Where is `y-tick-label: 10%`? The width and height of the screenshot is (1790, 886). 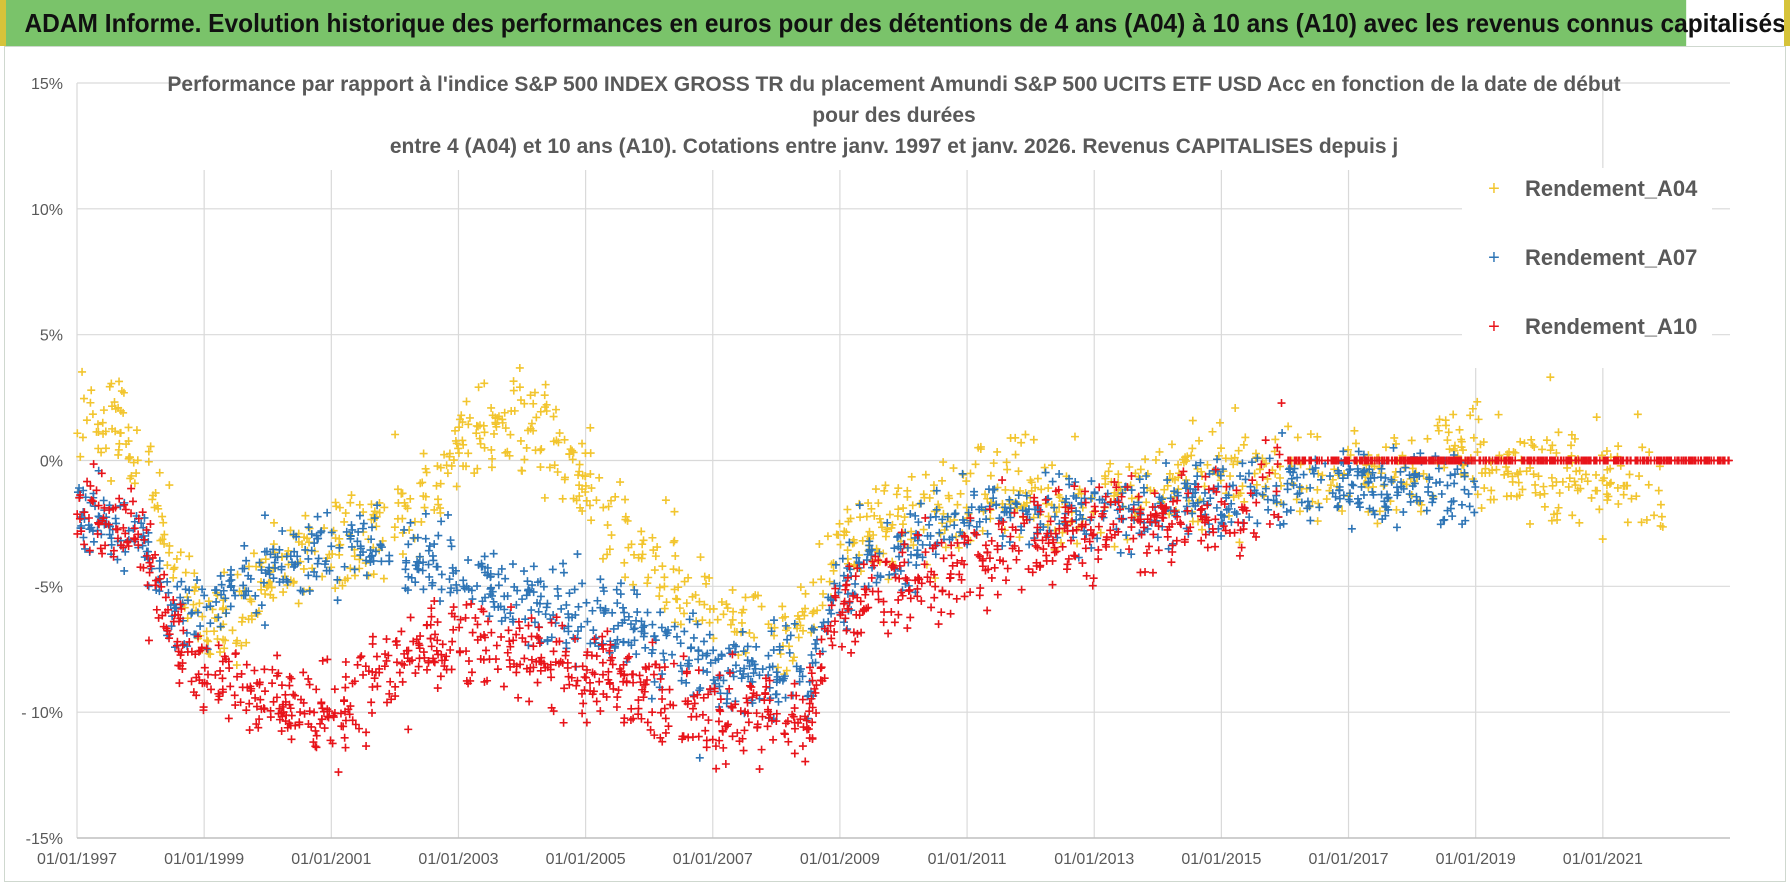 y-tick-label: 10% is located at coordinates (47, 210).